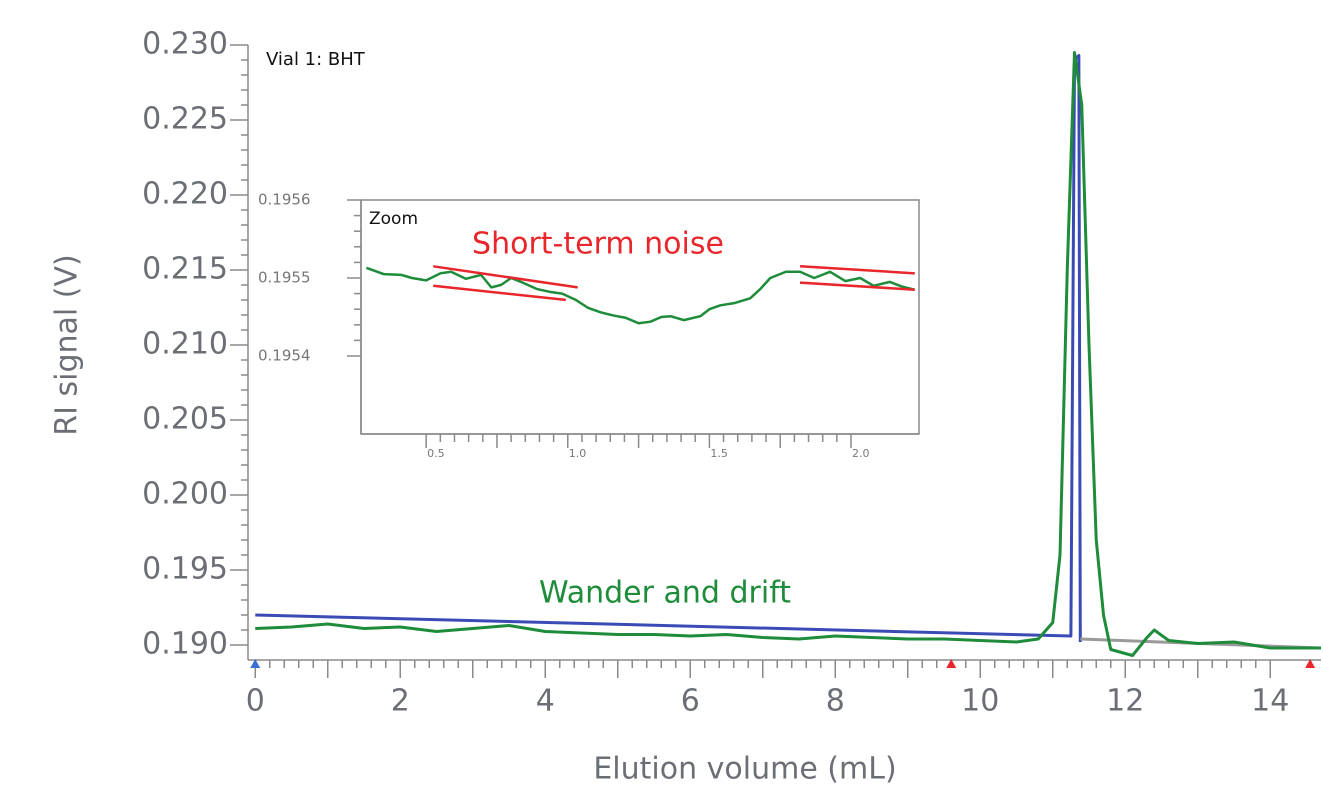 The width and height of the screenshot is (1323, 790). What do you see at coordinates (67, 344) in the screenshot?
I see `y-axis-title: RI signal (V)` at bounding box center [67, 344].